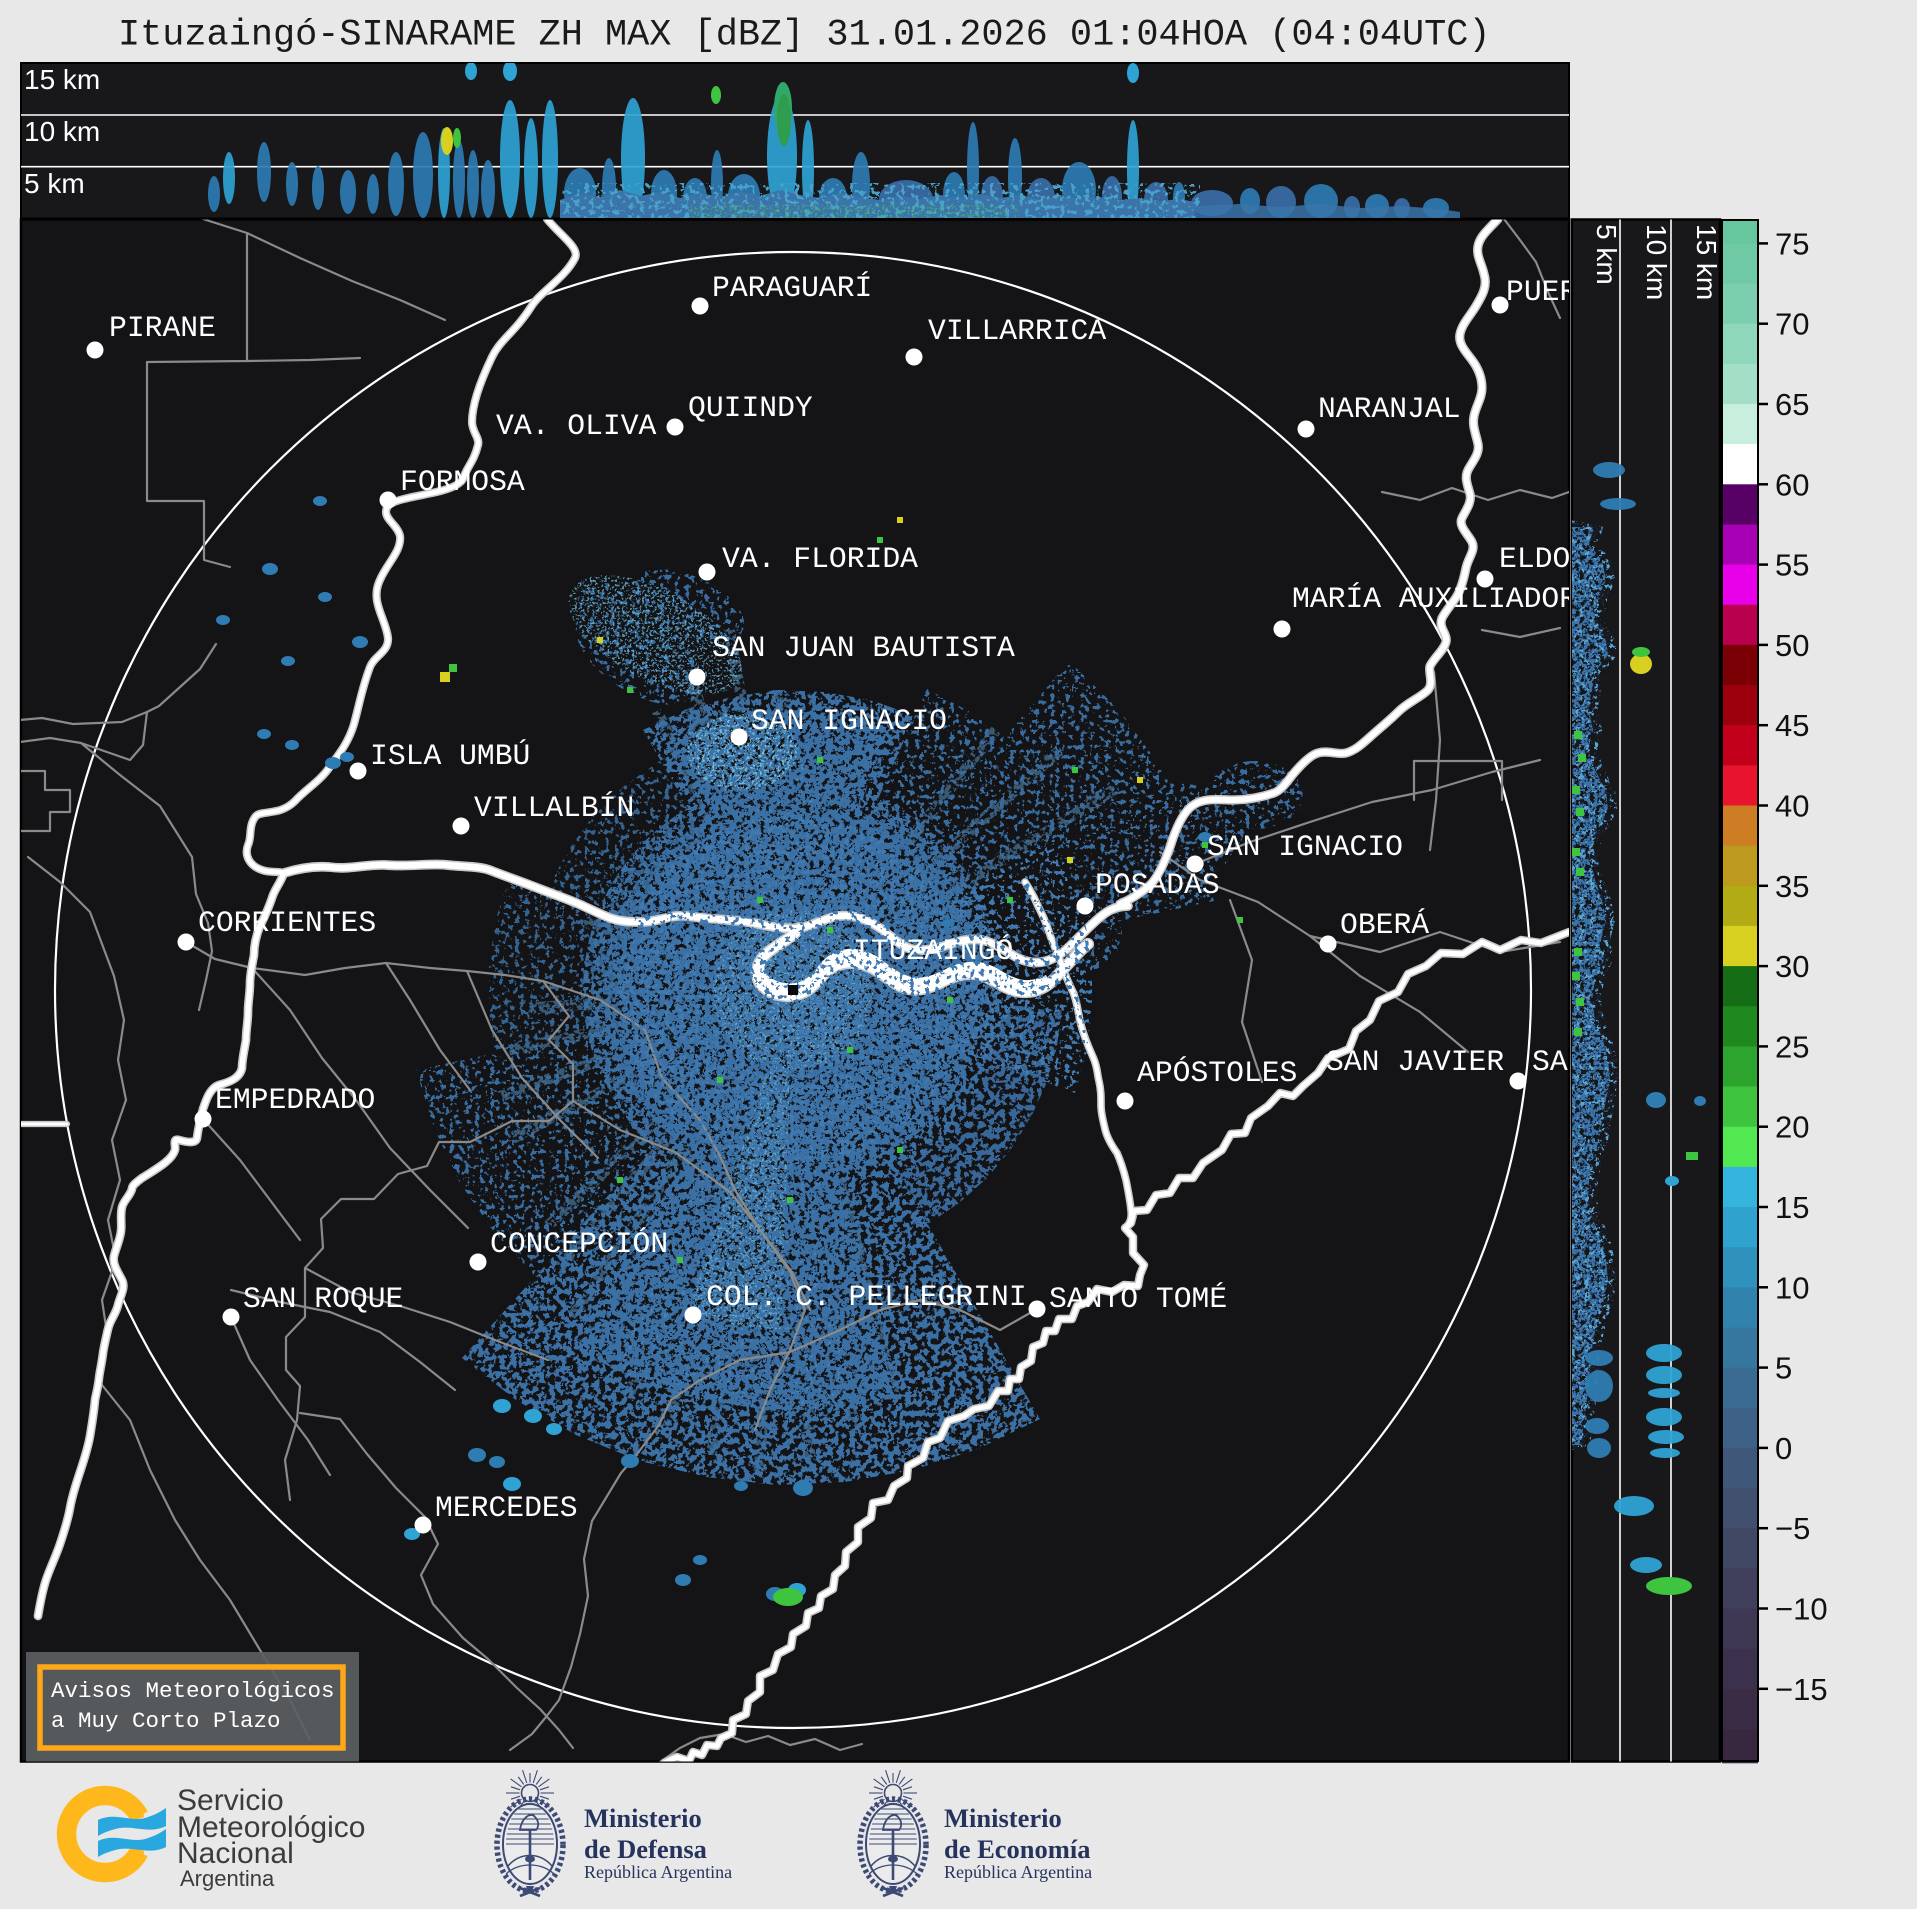 The image size is (1917, 1909). Describe the element at coordinates (1792, 1287) in the screenshot. I see `svg-text: 10` at that location.